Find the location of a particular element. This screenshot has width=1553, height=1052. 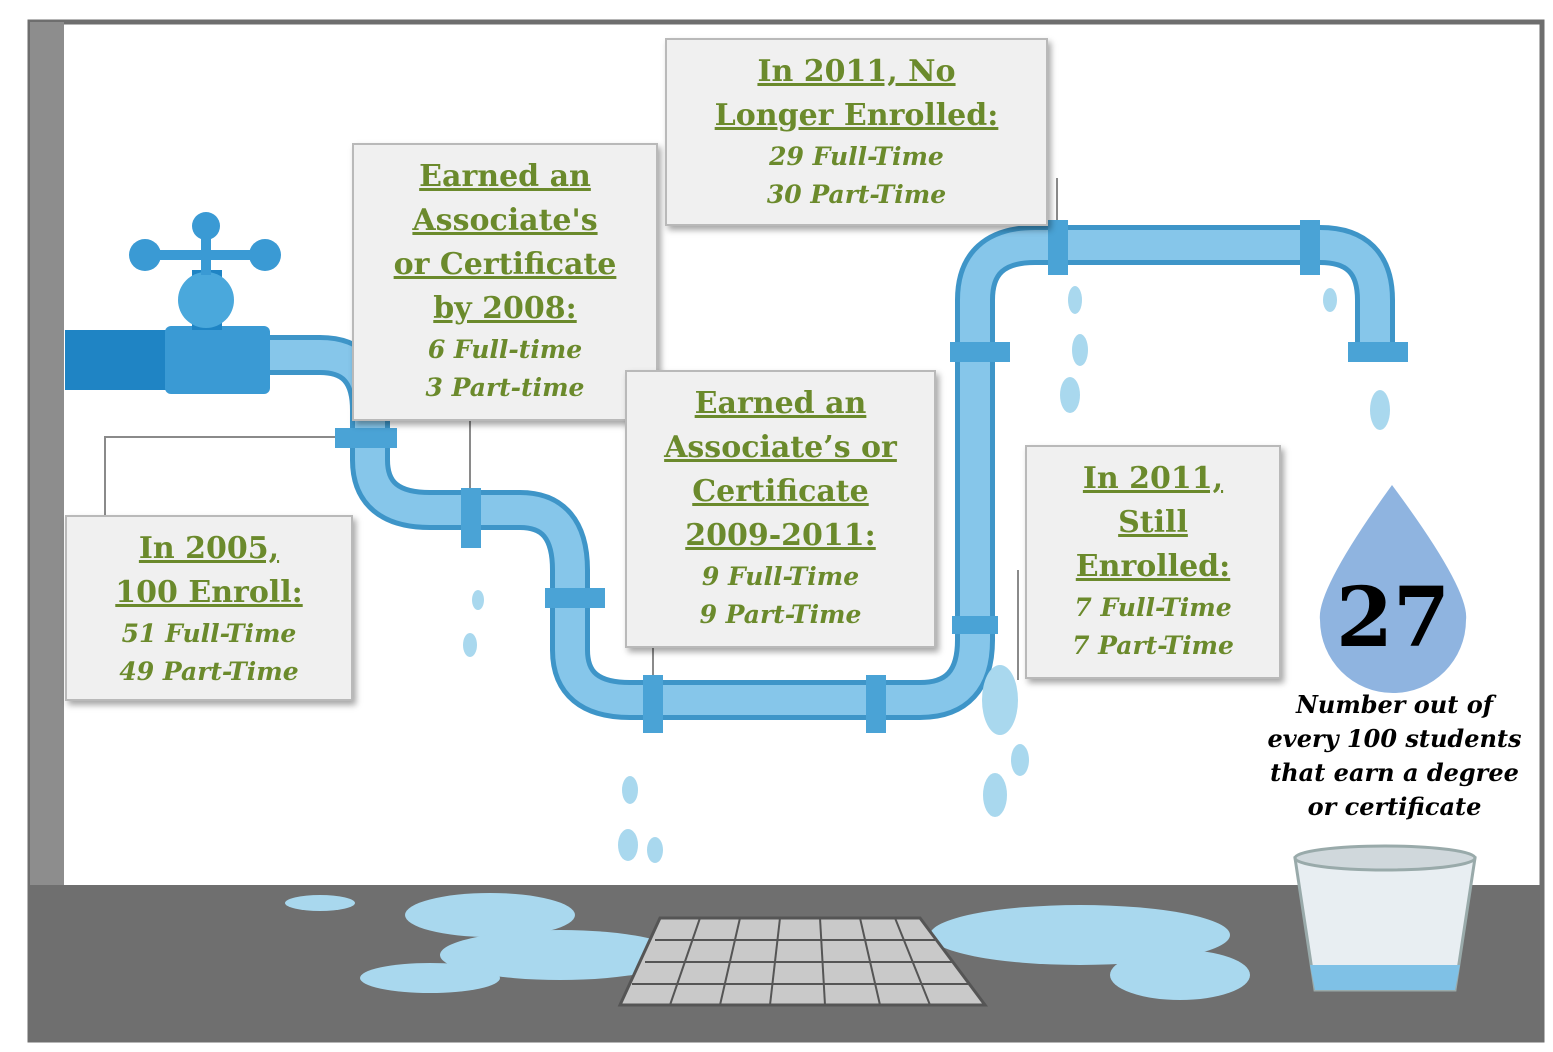

drop-number: 27 is located at coordinates (1393, 618).